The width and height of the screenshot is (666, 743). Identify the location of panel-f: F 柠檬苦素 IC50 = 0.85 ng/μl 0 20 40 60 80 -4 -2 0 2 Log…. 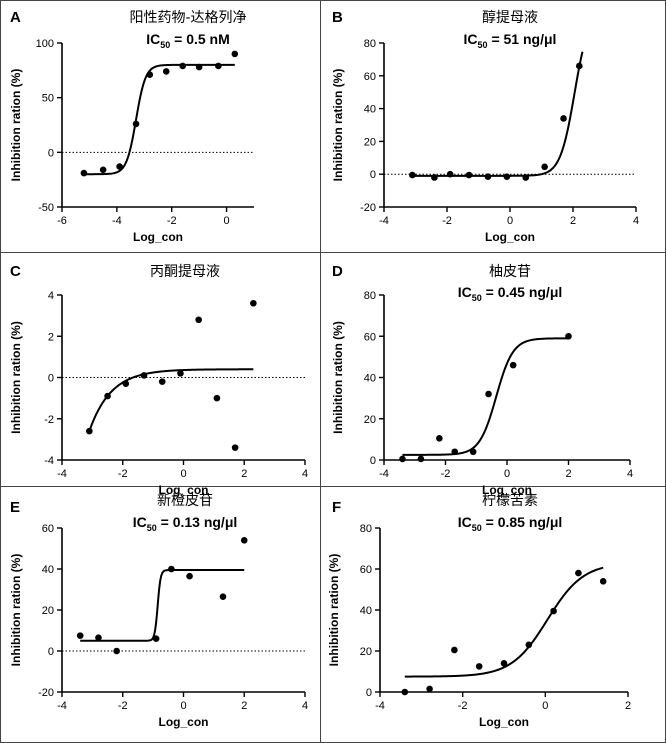
(479, 611).